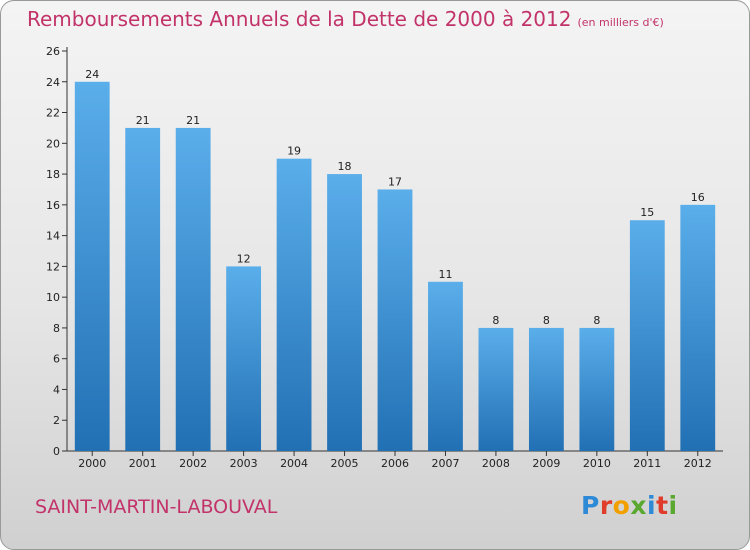 Image resolution: width=750 pixels, height=550 pixels. Describe the element at coordinates (92, 74) in the screenshot. I see `bar-value-label: 24` at that location.